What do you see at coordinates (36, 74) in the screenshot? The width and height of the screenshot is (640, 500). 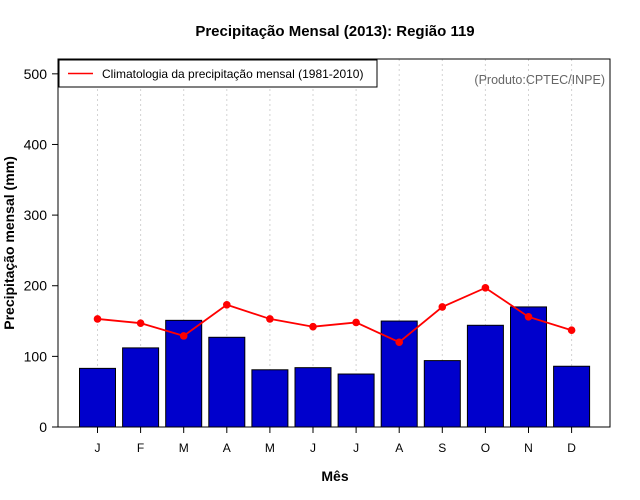 I see `y-tick-label: 500` at bounding box center [36, 74].